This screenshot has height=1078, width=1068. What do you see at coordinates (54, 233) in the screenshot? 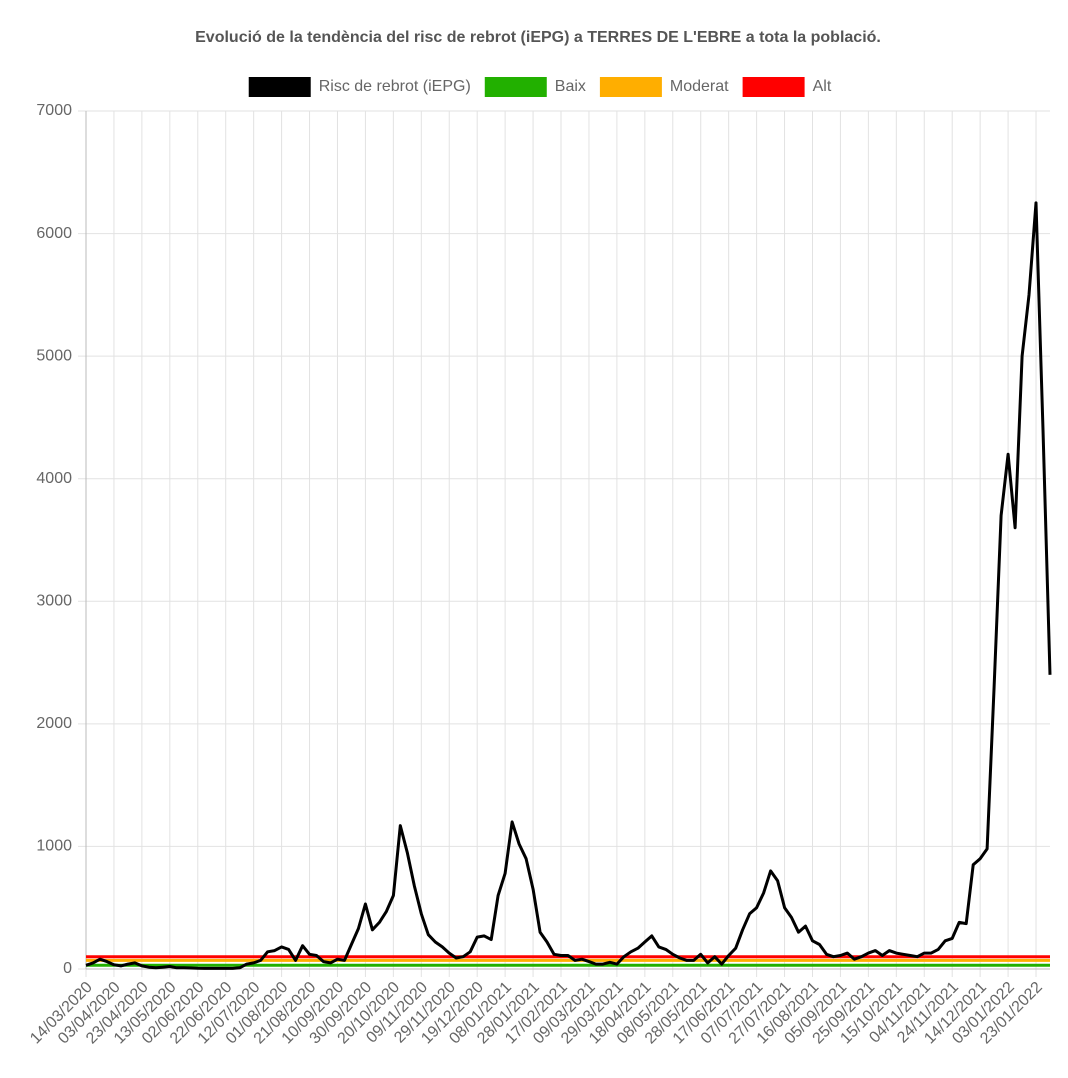
I see `y-tick-label: 6000` at bounding box center [54, 233].